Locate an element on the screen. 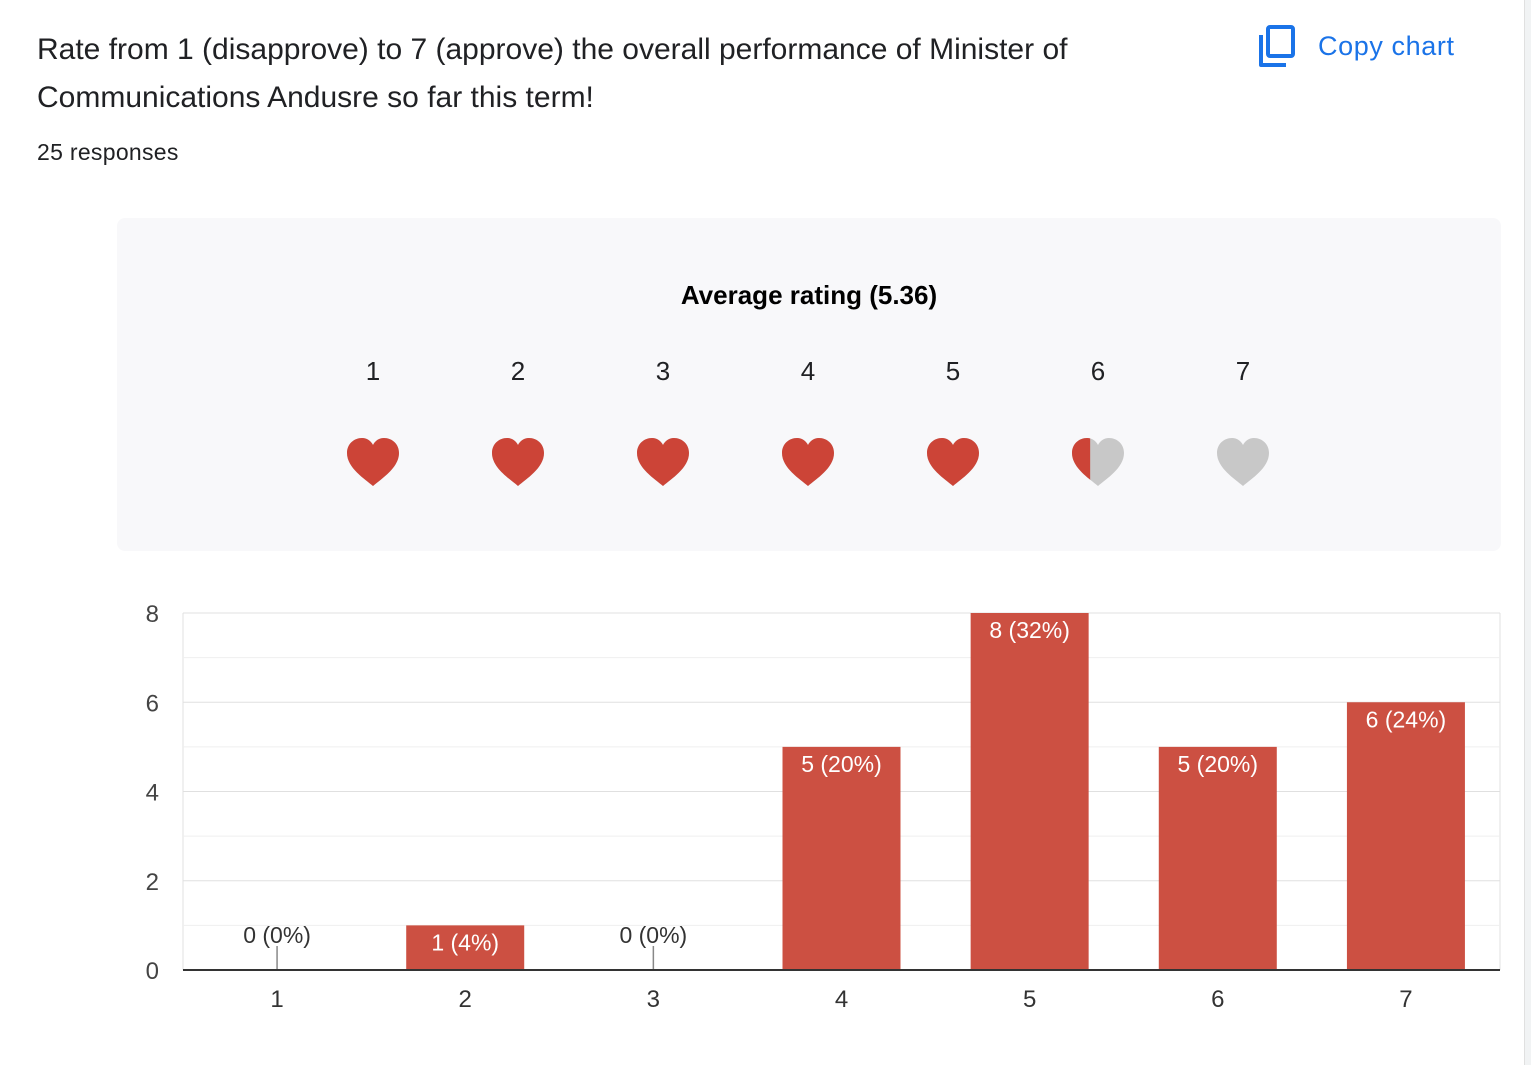 The width and height of the screenshot is (1531, 1065). response-count: 25 responses is located at coordinates (108, 152).